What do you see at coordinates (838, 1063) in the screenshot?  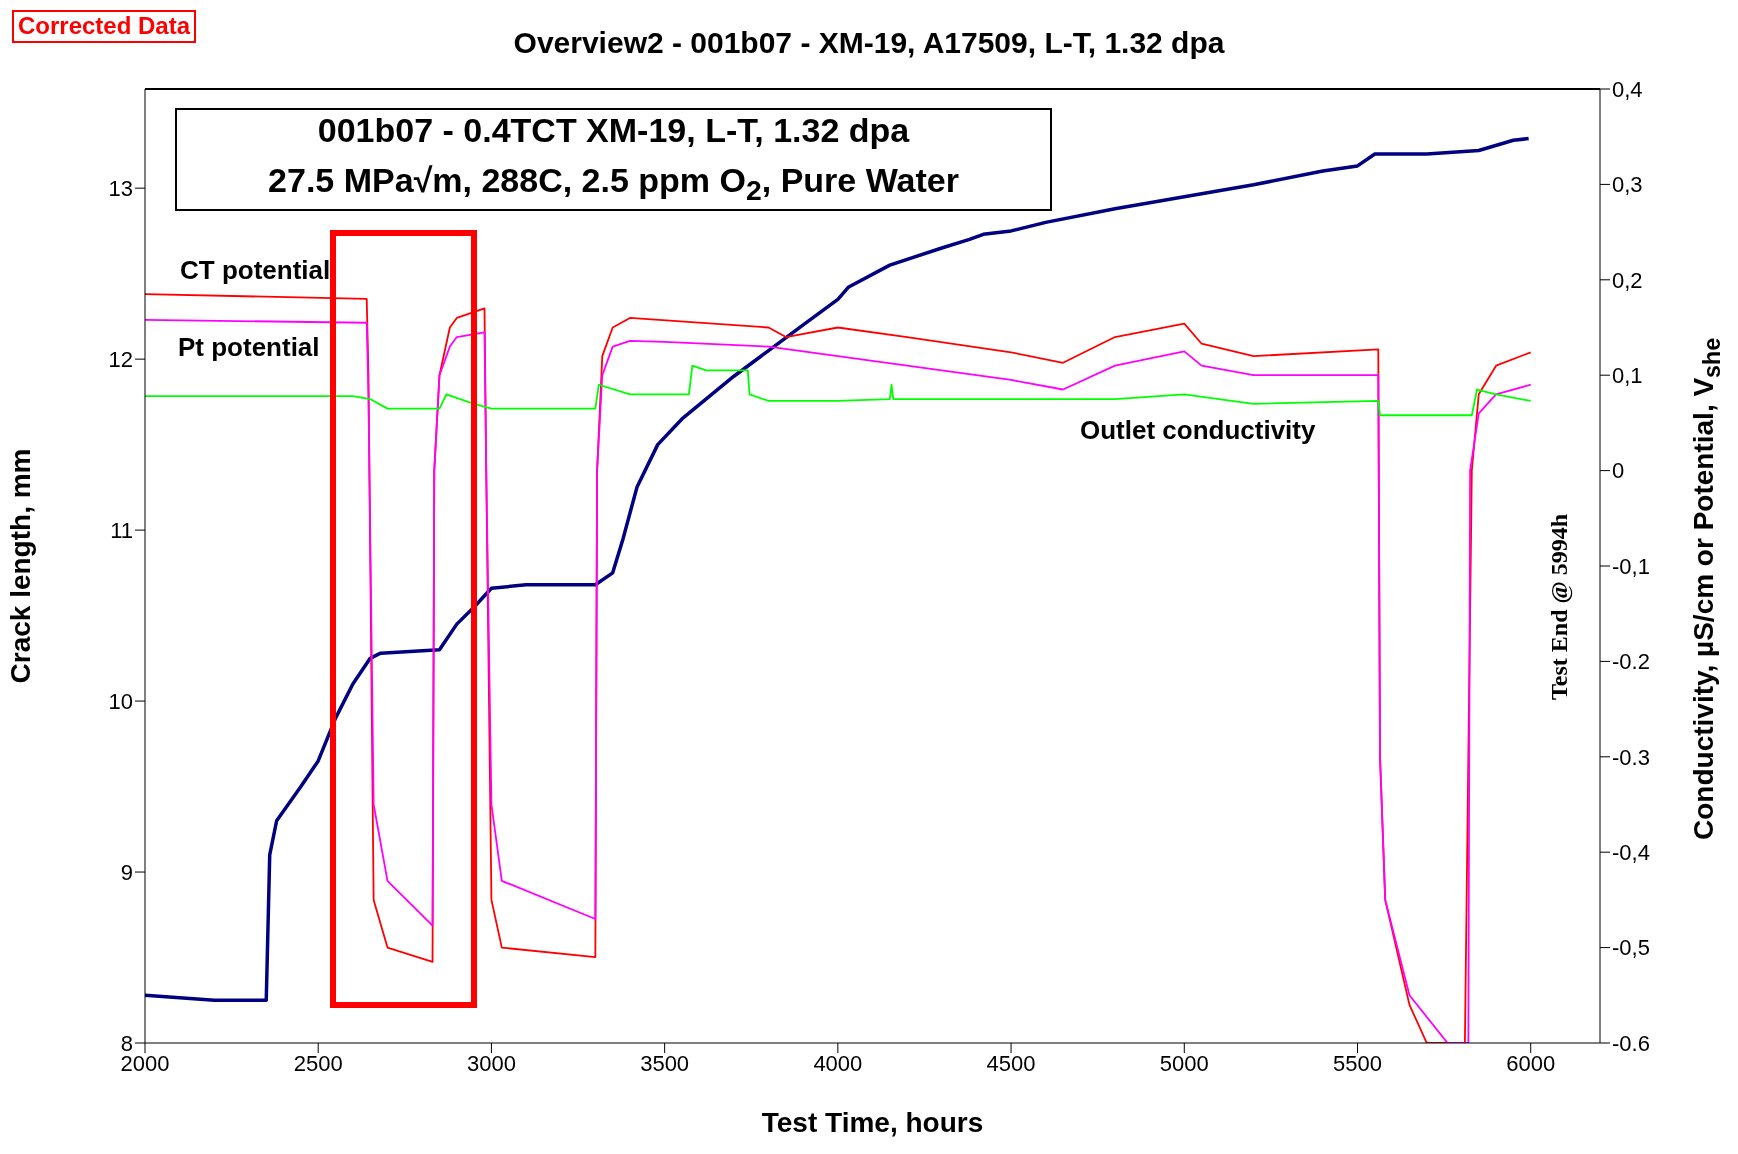 I see `x-tick-label: 4000` at bounding box center [838, 1063].